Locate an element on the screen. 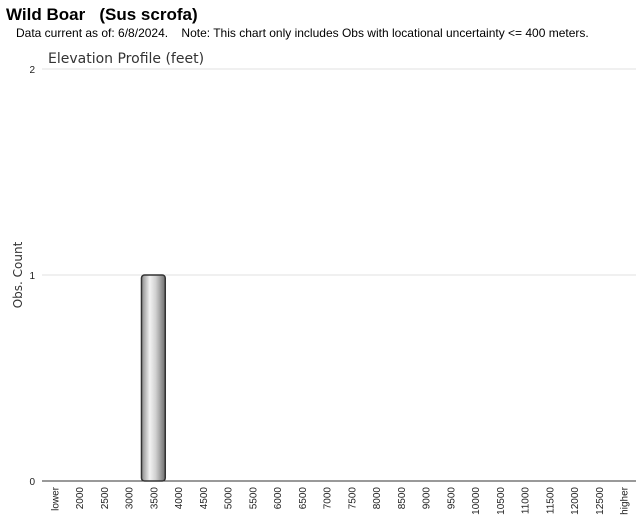  x-tick-label: 12000 is located at coordinates (575, 501).